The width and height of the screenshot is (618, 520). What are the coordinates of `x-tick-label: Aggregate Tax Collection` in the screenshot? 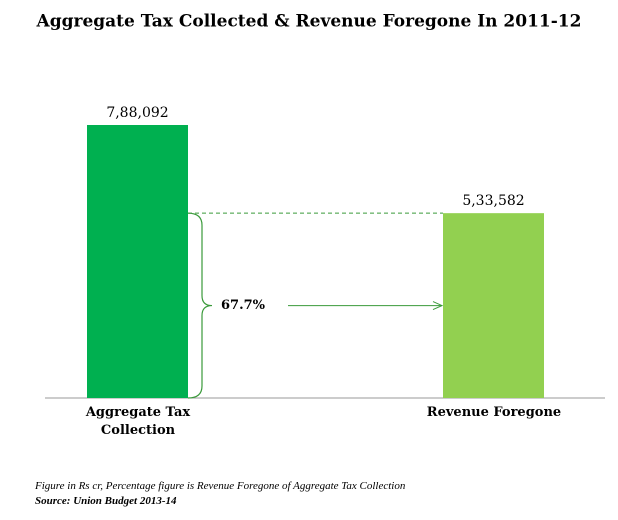 It's located at (138, 421).